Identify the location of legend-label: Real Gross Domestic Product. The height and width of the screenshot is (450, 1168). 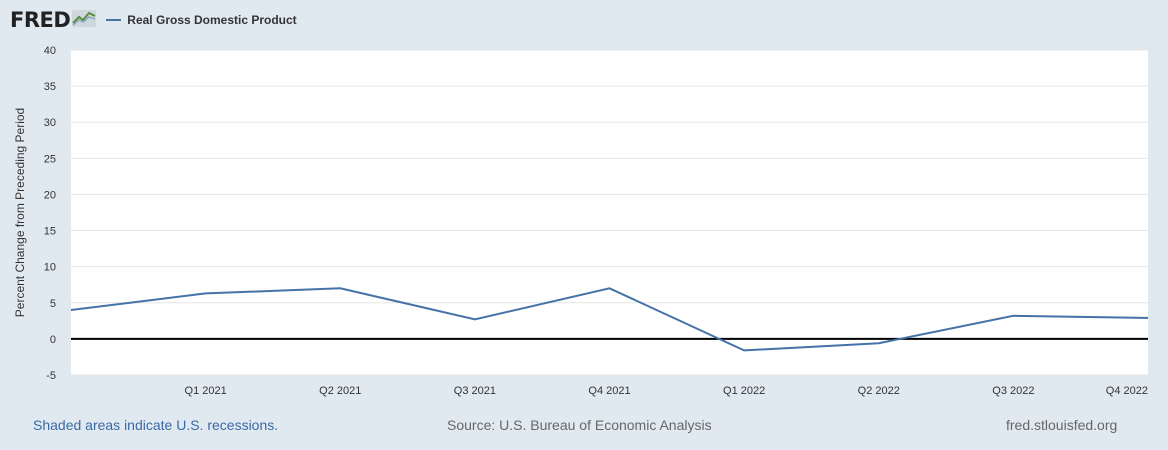
(212, 20).